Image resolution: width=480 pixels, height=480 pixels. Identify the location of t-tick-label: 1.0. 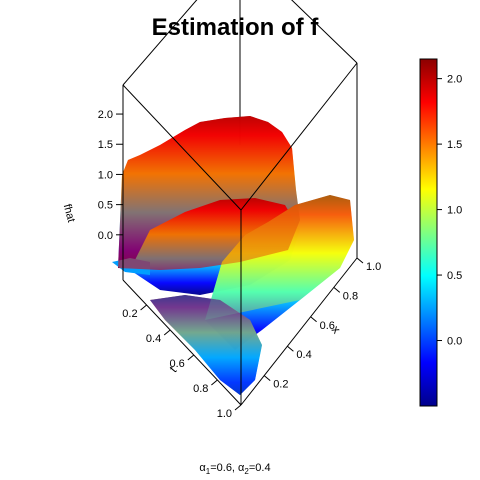
(224, 414).